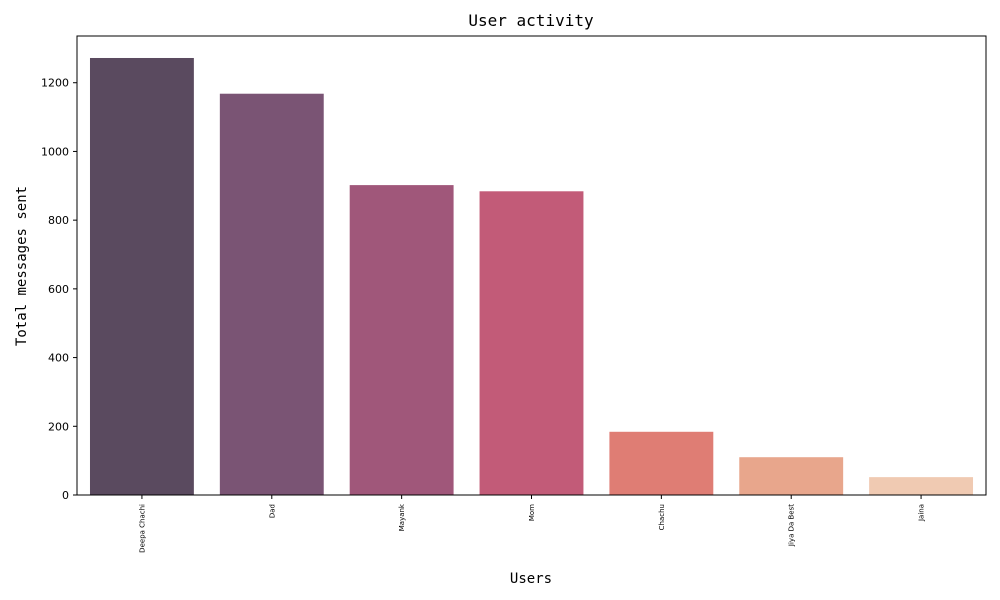  Describe the element at coordinates (922, 513) in the screenshot. I see `x-tick-label: Jaina` at that location.